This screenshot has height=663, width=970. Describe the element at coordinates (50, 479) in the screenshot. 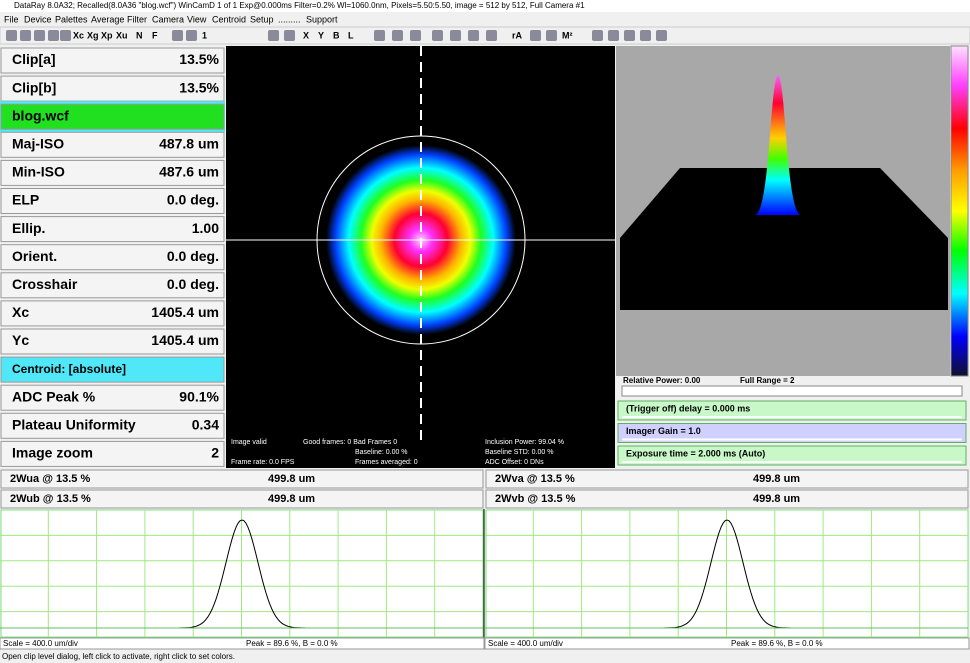

I see `profile-label: 2Wua @ 13.5 %` at that location.